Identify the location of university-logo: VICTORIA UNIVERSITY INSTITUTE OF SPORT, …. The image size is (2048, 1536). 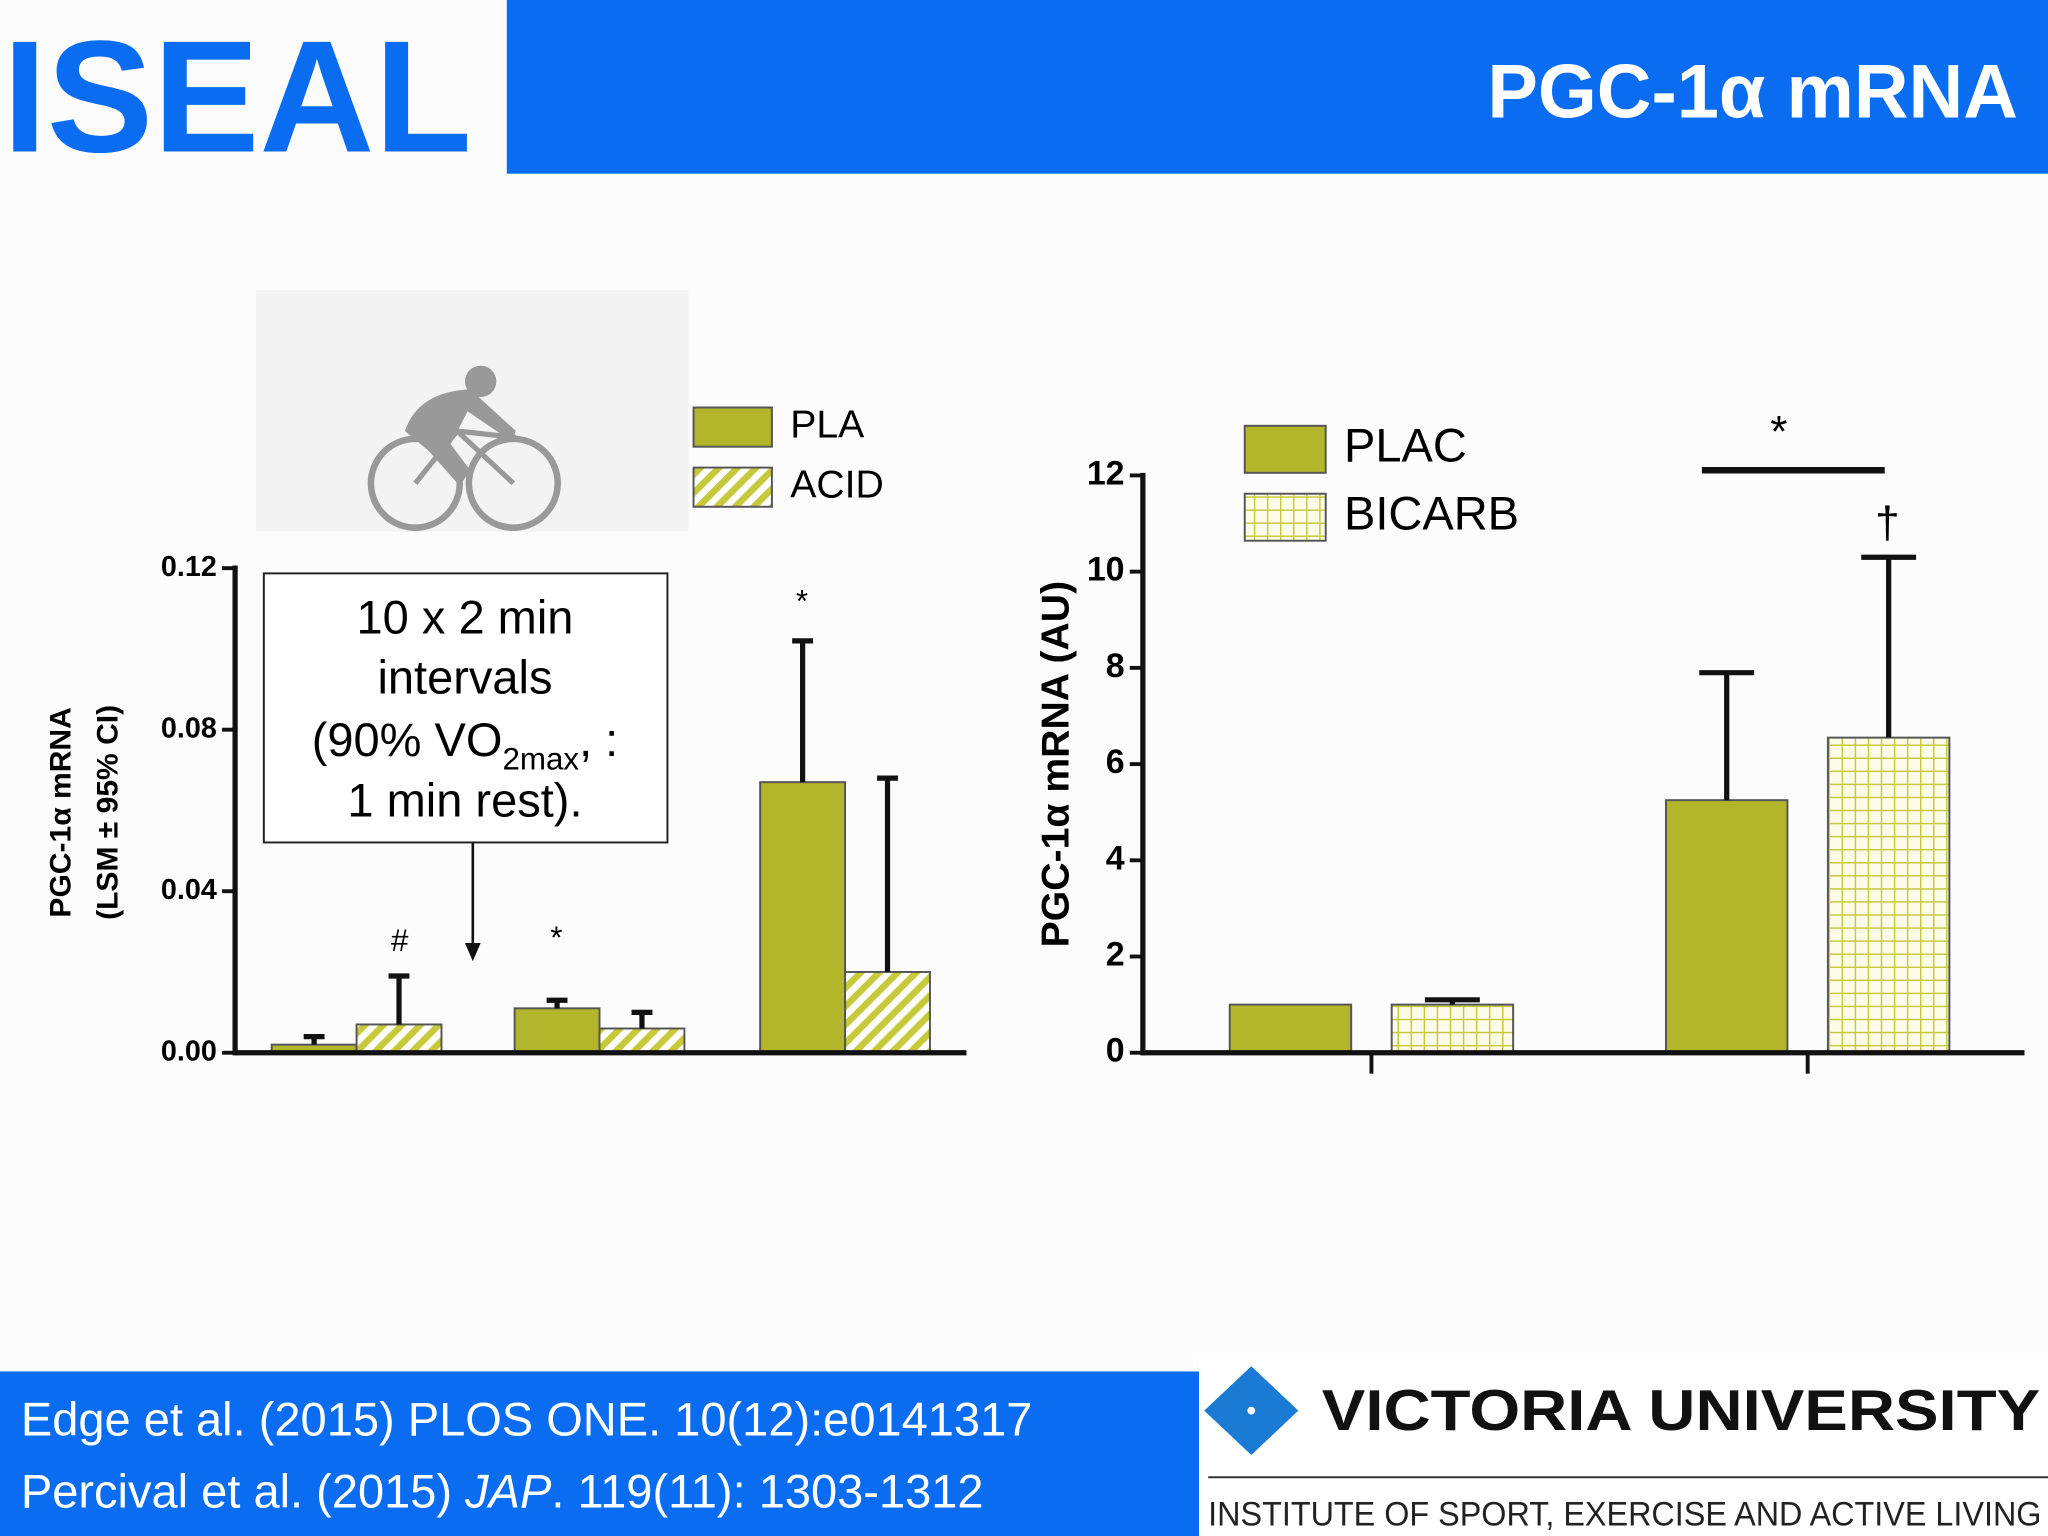
(1623, 1447).